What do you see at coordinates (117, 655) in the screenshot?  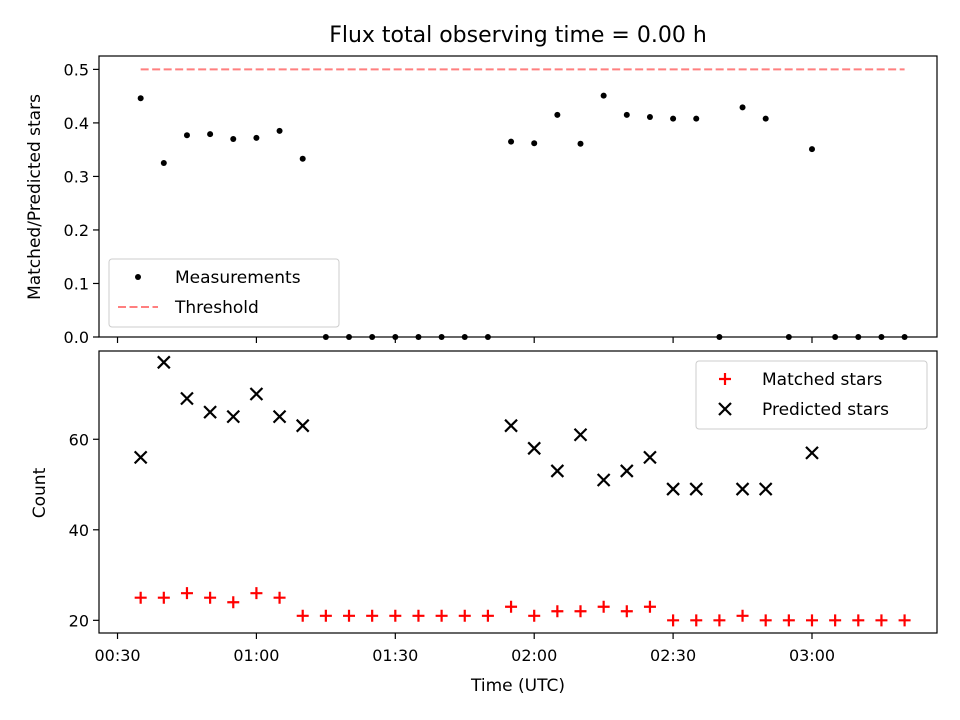 I see `x-tick-label: 00:30` at bounding box center [117, 655].